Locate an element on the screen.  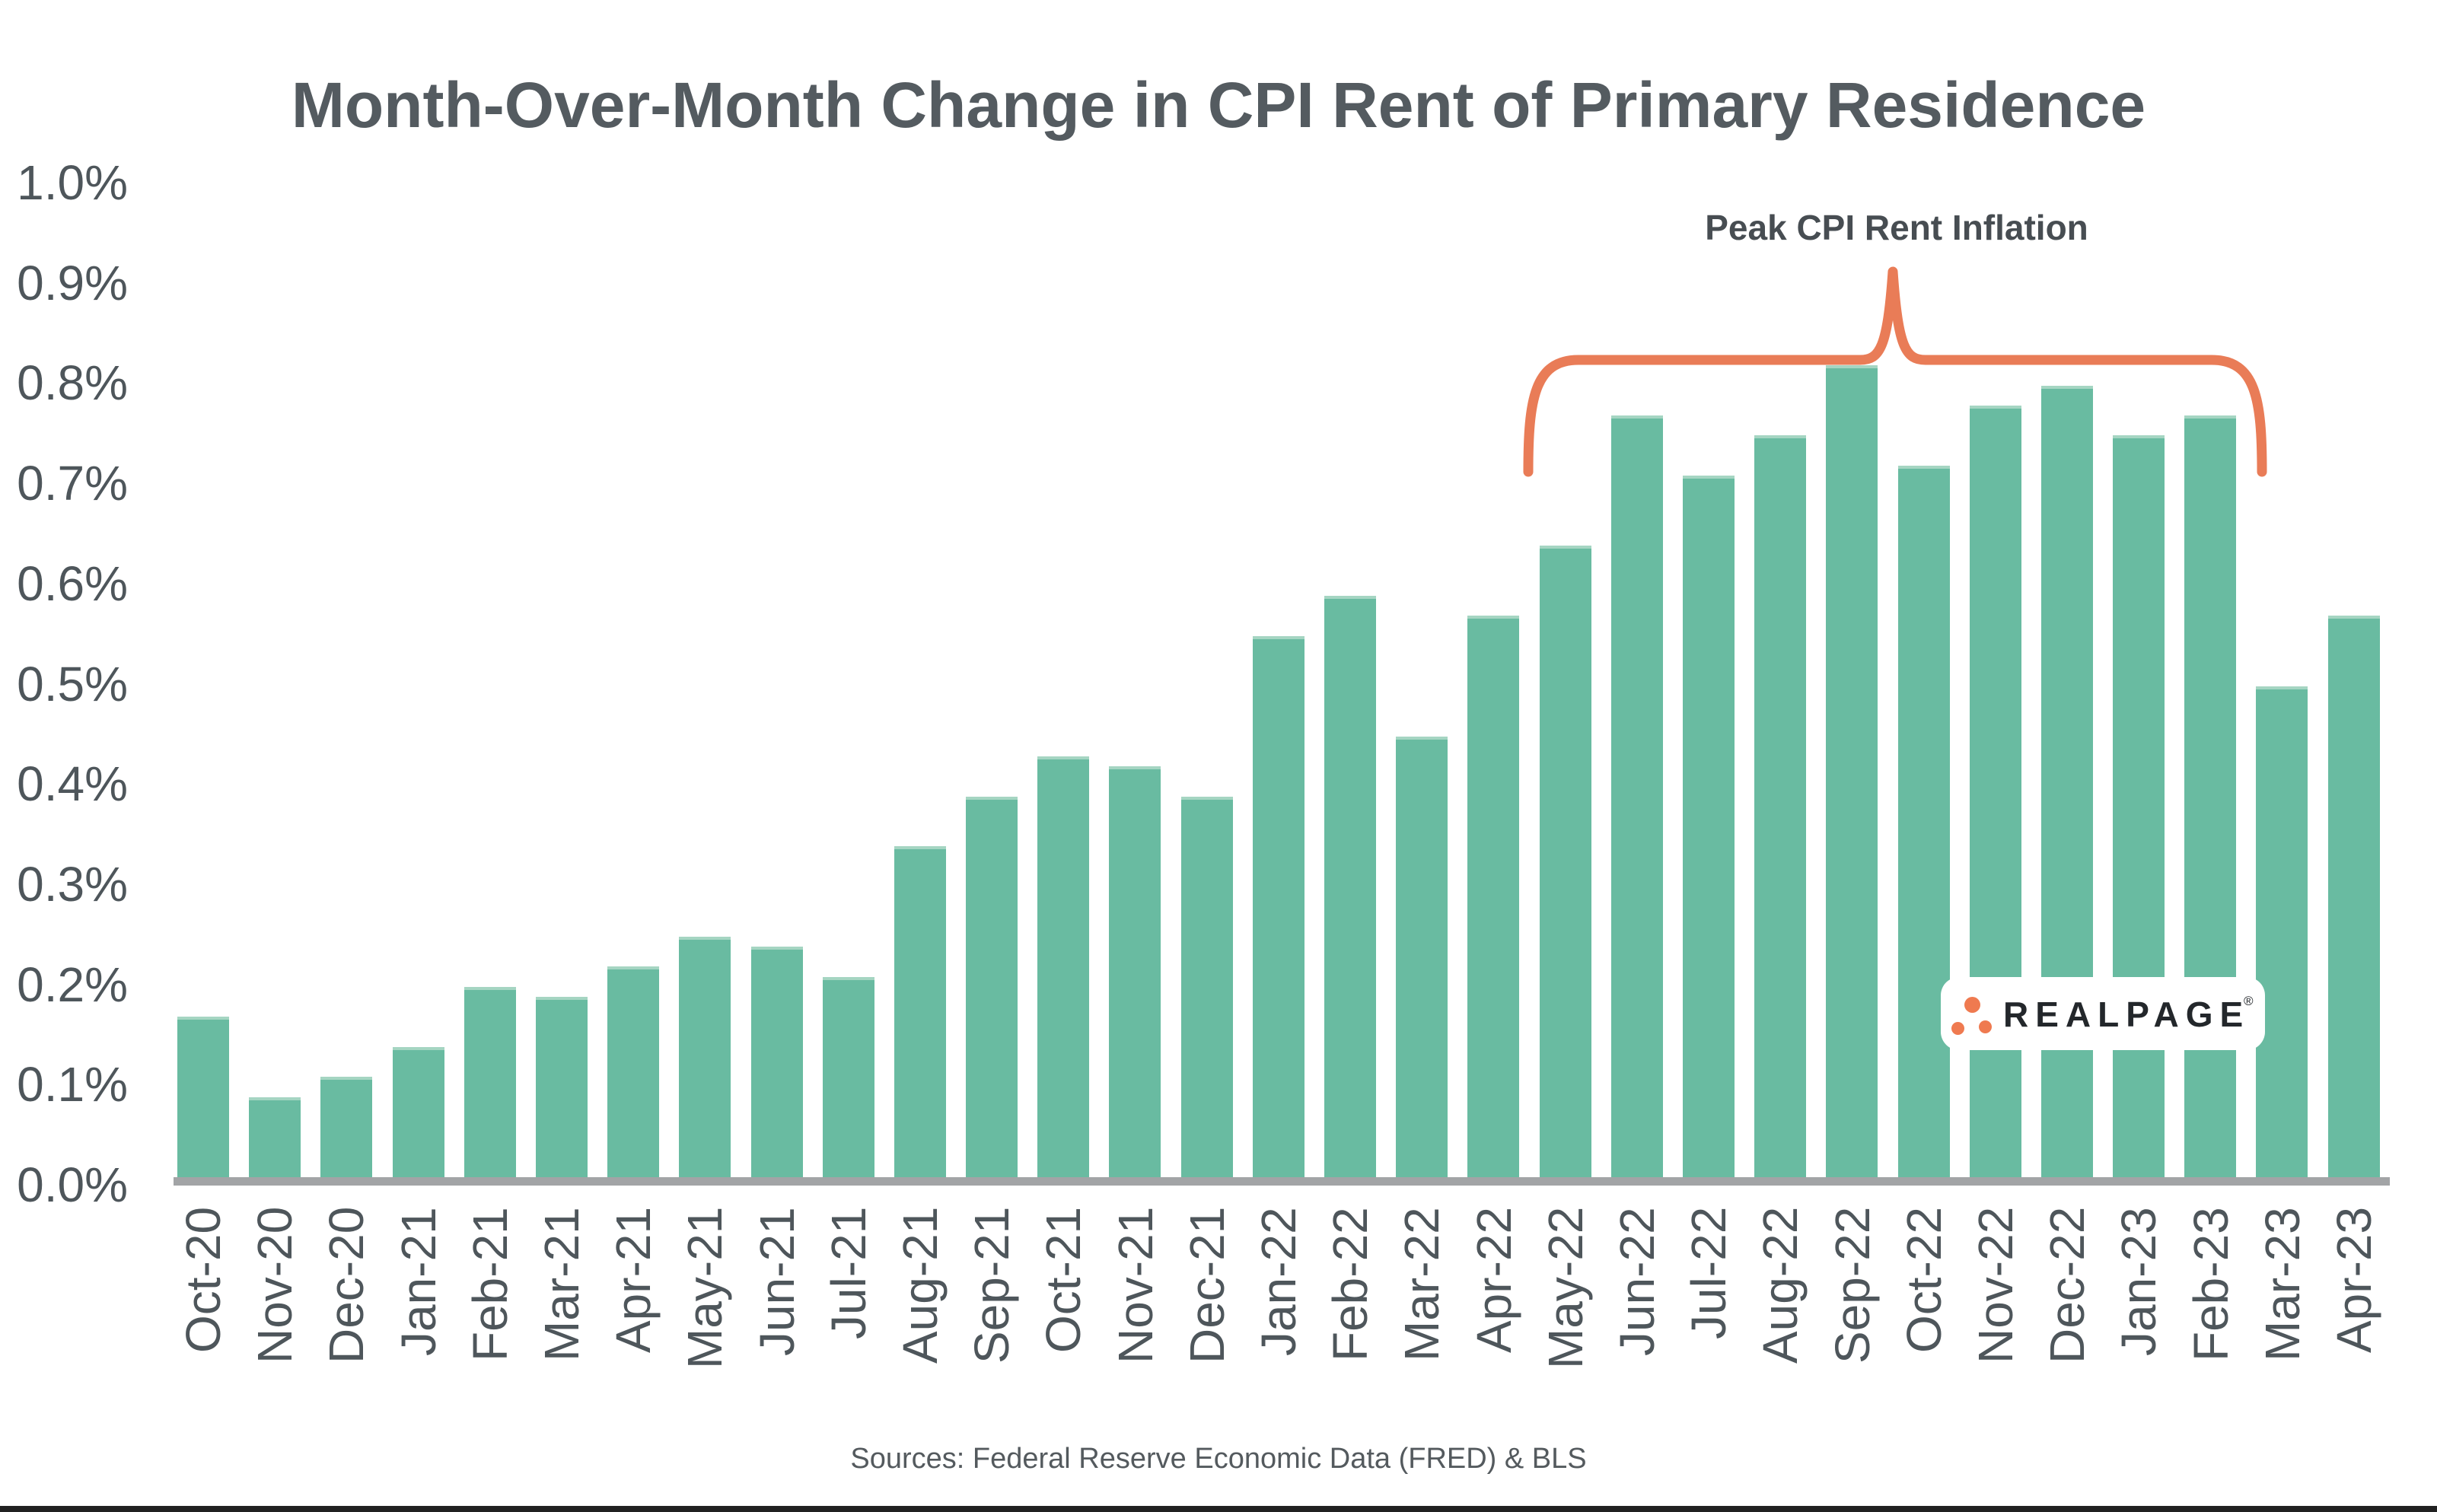
x-tick-label: Jun-22 is located at coordinates (1637, 1281).